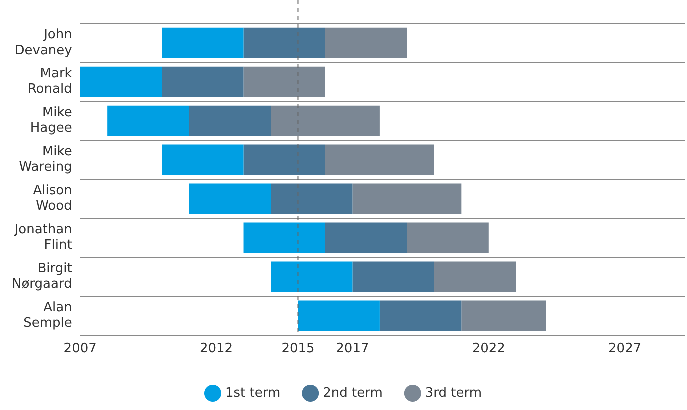  What do you see at coordinates (353, 393) in the screenshot?
I see `legend-label: 2nd term` at bounding box center [353, 393].